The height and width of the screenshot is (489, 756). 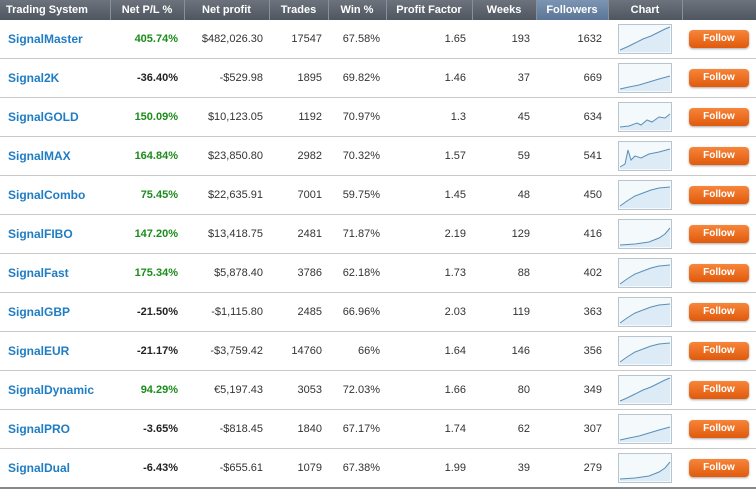 I want to click on system-name-link: SignalDual, so click(x=39, y=468).